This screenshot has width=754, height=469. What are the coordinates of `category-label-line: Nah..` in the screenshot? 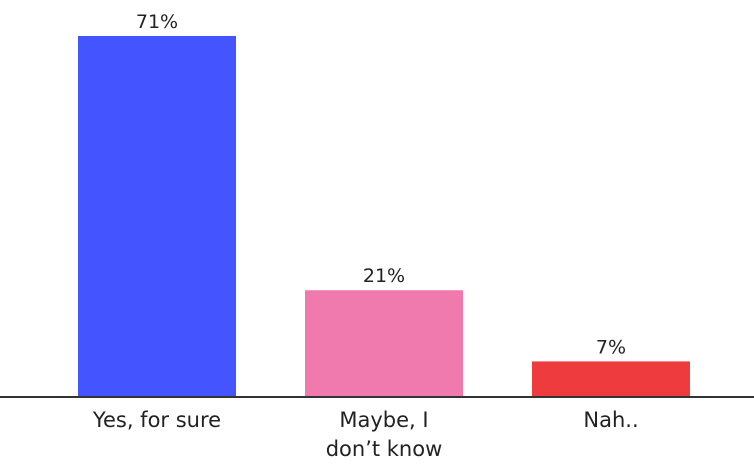 It's located at (610, 420).